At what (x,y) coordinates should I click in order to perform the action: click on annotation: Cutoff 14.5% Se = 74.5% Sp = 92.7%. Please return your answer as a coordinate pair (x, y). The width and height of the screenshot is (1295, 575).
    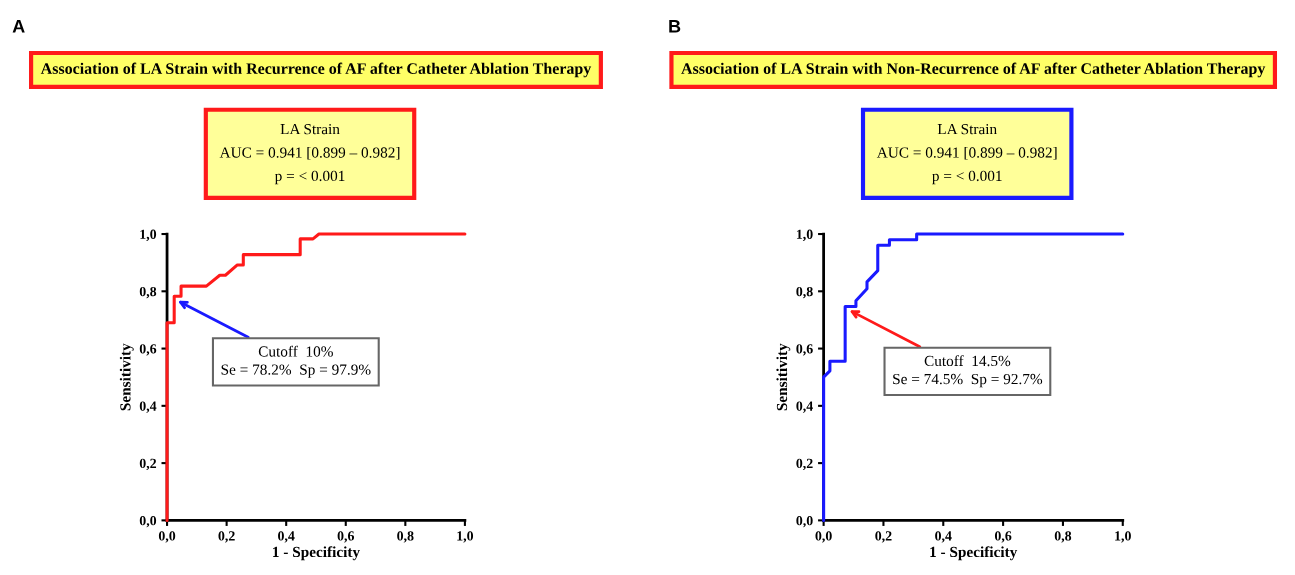
    Looking at the image, I should click on (968, 371).